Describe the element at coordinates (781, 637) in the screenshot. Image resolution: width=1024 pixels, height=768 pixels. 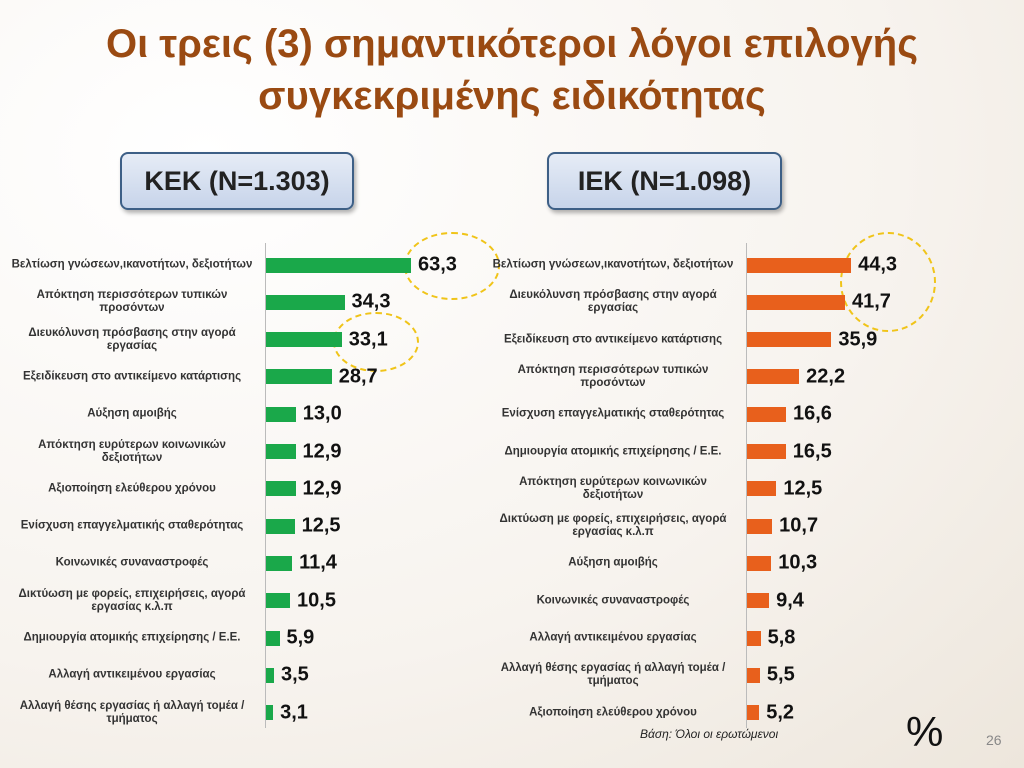
I see `value-label: 5,8` at that location.